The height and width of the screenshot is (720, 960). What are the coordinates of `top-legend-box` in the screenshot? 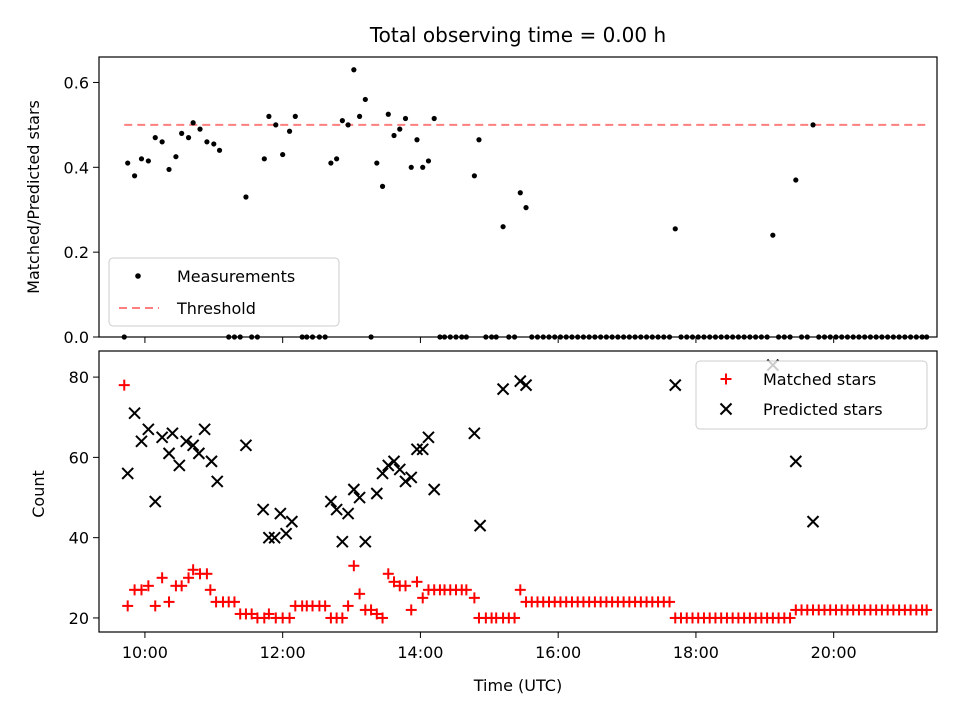 It's located at (224, 292).